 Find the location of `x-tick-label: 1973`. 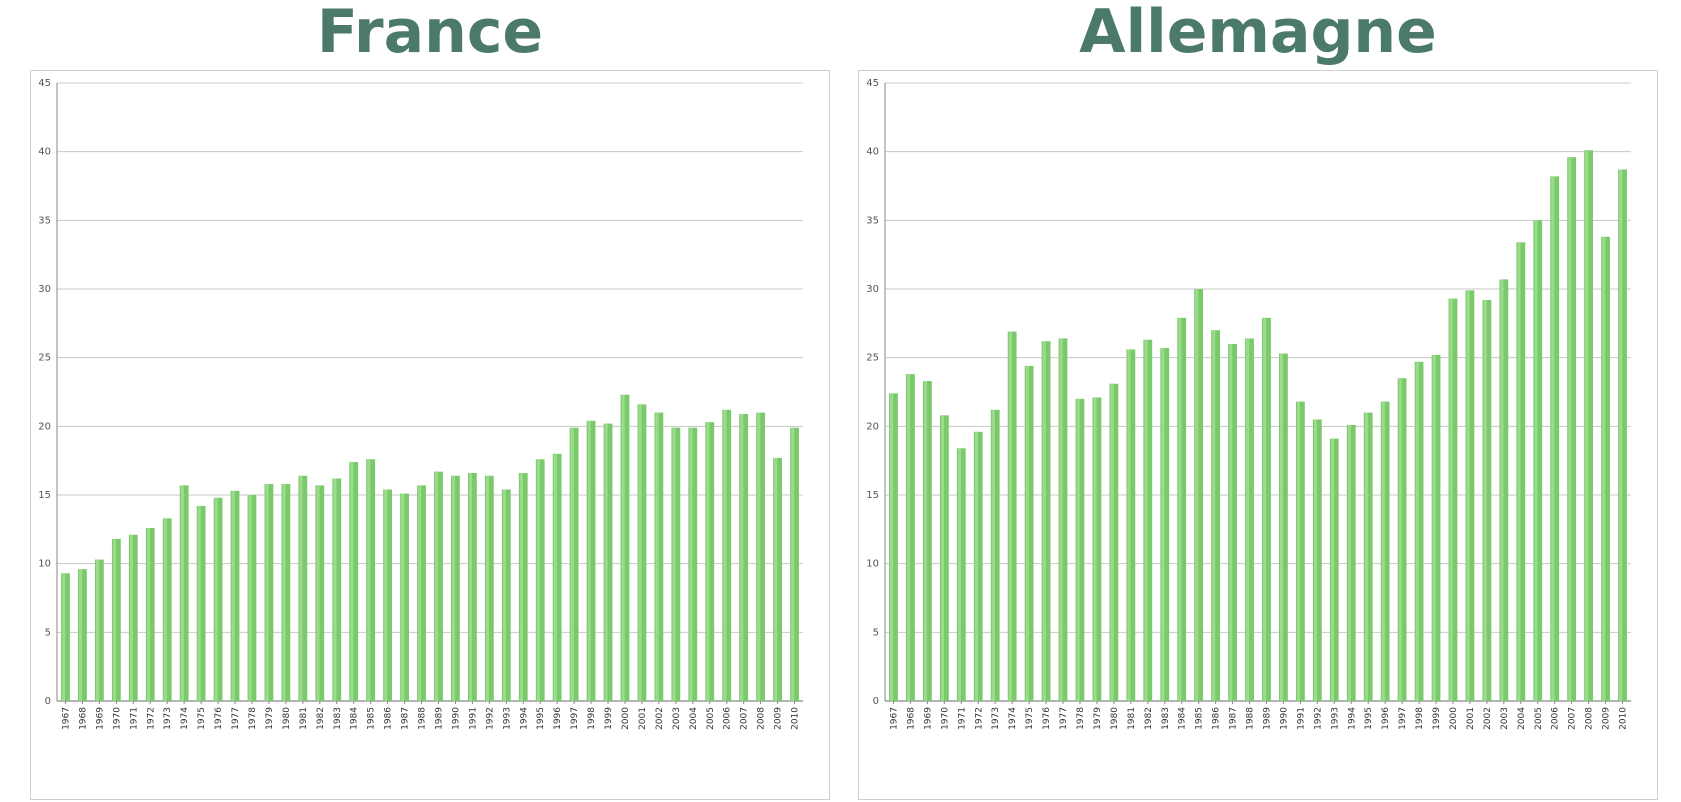

x-tick-label: 1973 is located at coordinates (168, 718).